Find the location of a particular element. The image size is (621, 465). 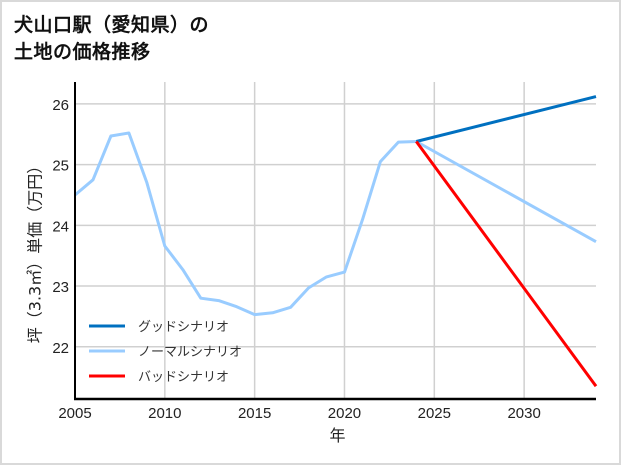

good-scenario-line is located at coordinates (506, 119).